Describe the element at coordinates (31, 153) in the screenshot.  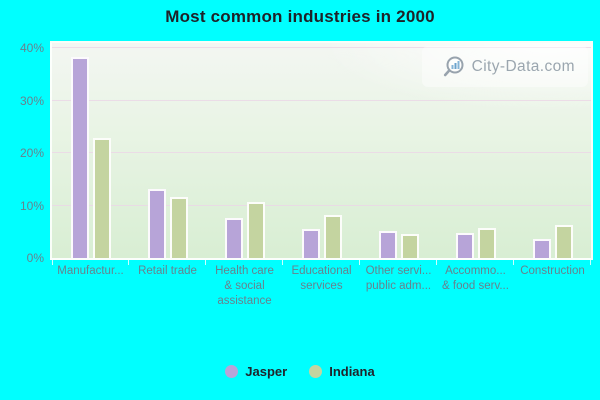
I see `y-label-20: 20%` at that location.